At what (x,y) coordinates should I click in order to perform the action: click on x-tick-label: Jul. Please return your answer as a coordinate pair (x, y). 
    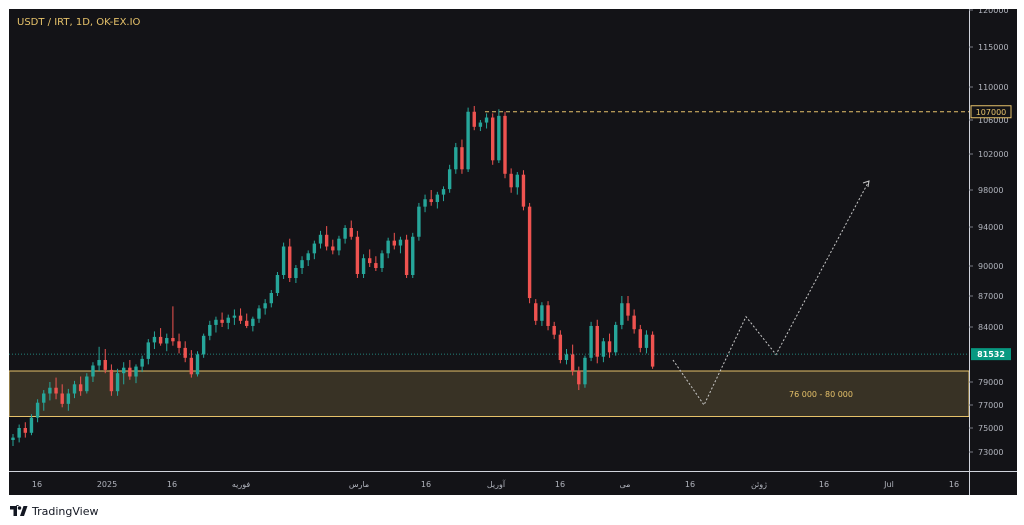
    Looking at the image, I should click on (888, 484).